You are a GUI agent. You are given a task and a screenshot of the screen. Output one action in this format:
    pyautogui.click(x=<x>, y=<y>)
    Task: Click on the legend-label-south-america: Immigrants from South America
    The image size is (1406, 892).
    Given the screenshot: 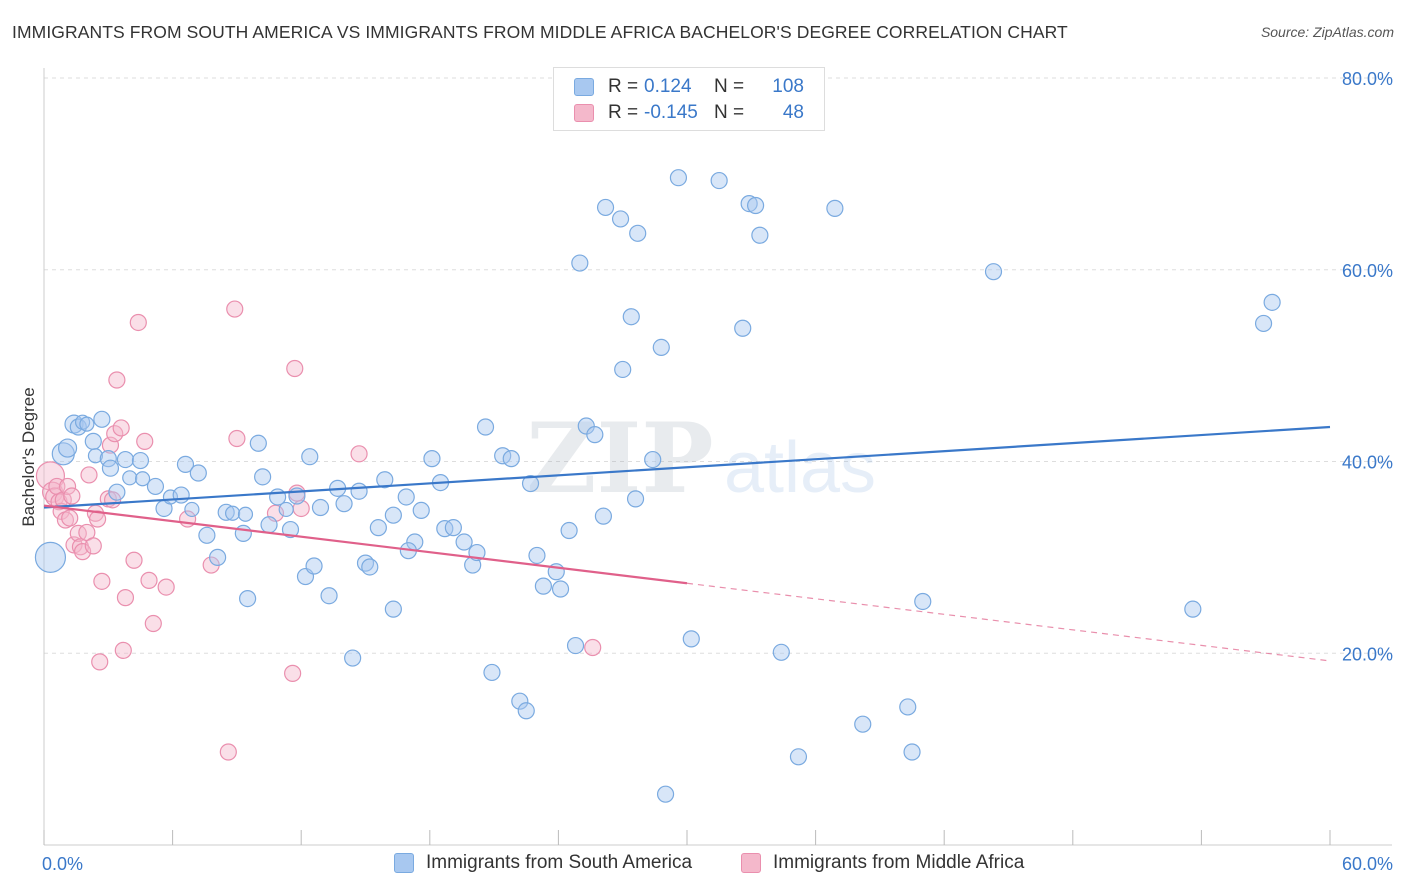 What is the action you would take?
    pyautogui.click(x=559, y=862)
    